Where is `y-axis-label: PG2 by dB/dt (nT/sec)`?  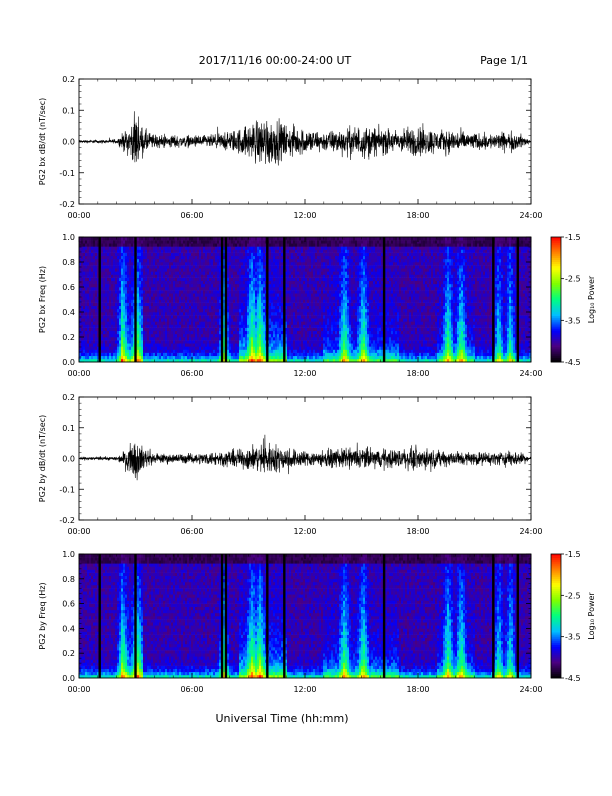
y-axis-label: PG2 by dB/dt (nT/sec) is located at coordinates (42, 458).